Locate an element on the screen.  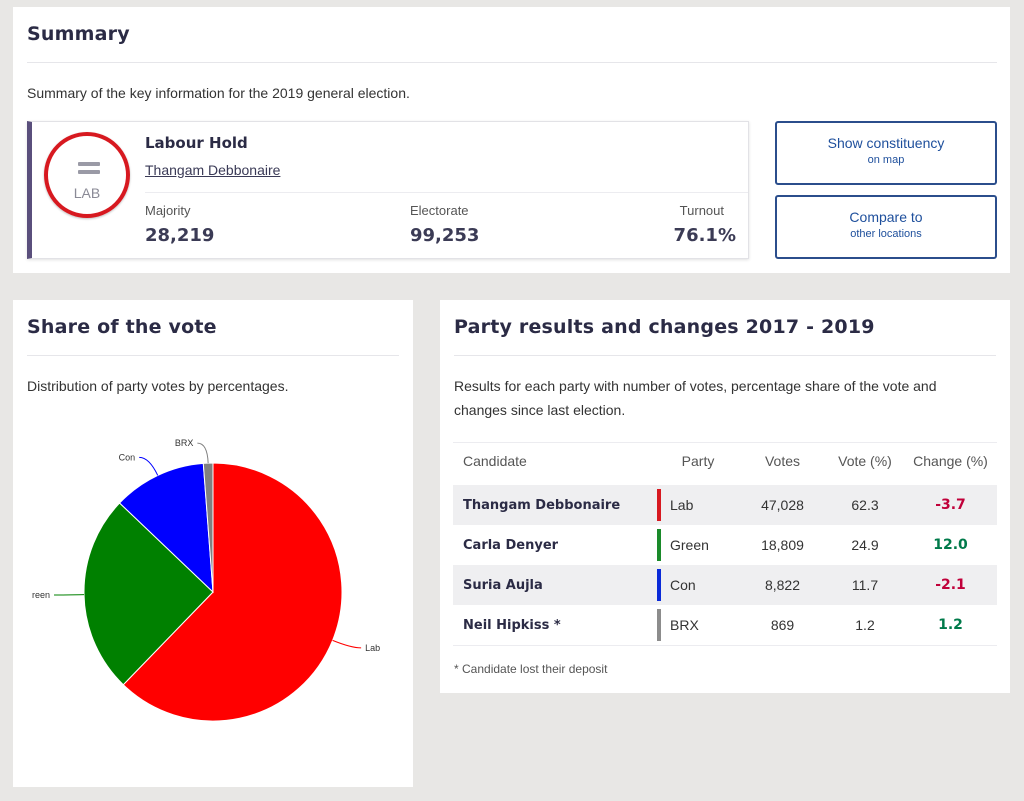
share-title: Share of the vote is located at coordinates (122, 327).